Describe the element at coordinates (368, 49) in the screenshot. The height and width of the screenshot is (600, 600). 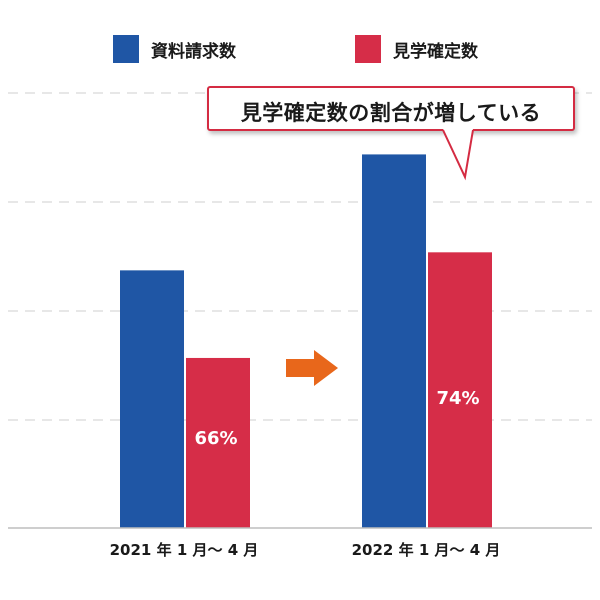
I see `legend-swatch-red` at that location.